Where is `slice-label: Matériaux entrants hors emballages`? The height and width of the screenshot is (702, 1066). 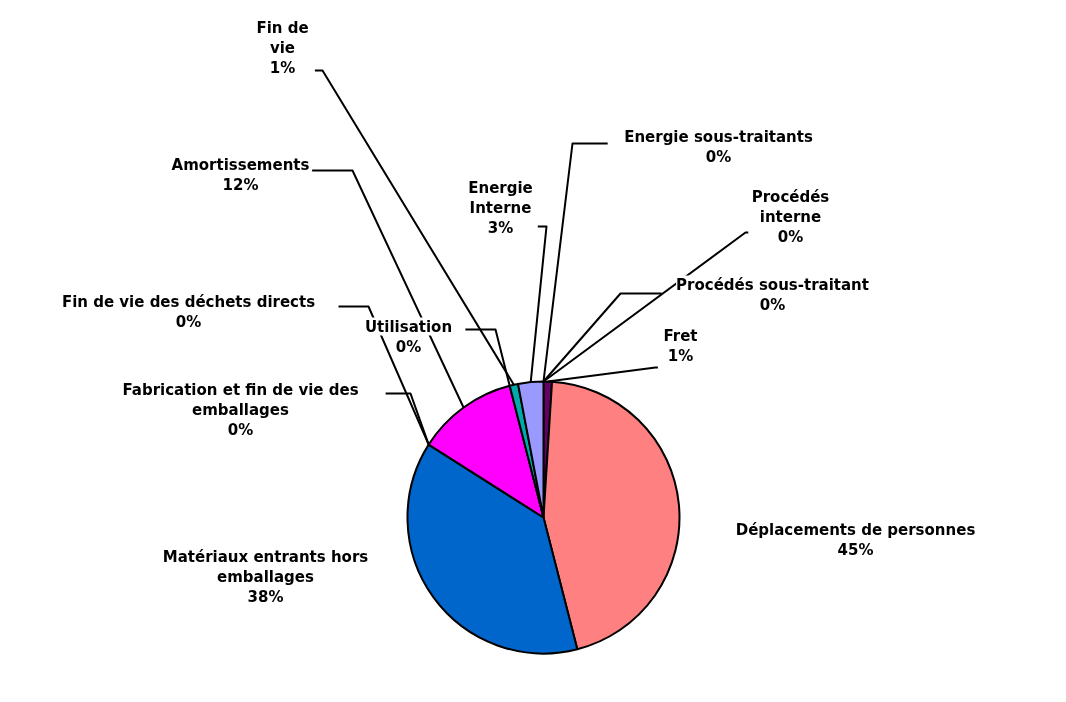
slice-label: Matériaux entrants hors emballages is located at coordinates (265, 566).